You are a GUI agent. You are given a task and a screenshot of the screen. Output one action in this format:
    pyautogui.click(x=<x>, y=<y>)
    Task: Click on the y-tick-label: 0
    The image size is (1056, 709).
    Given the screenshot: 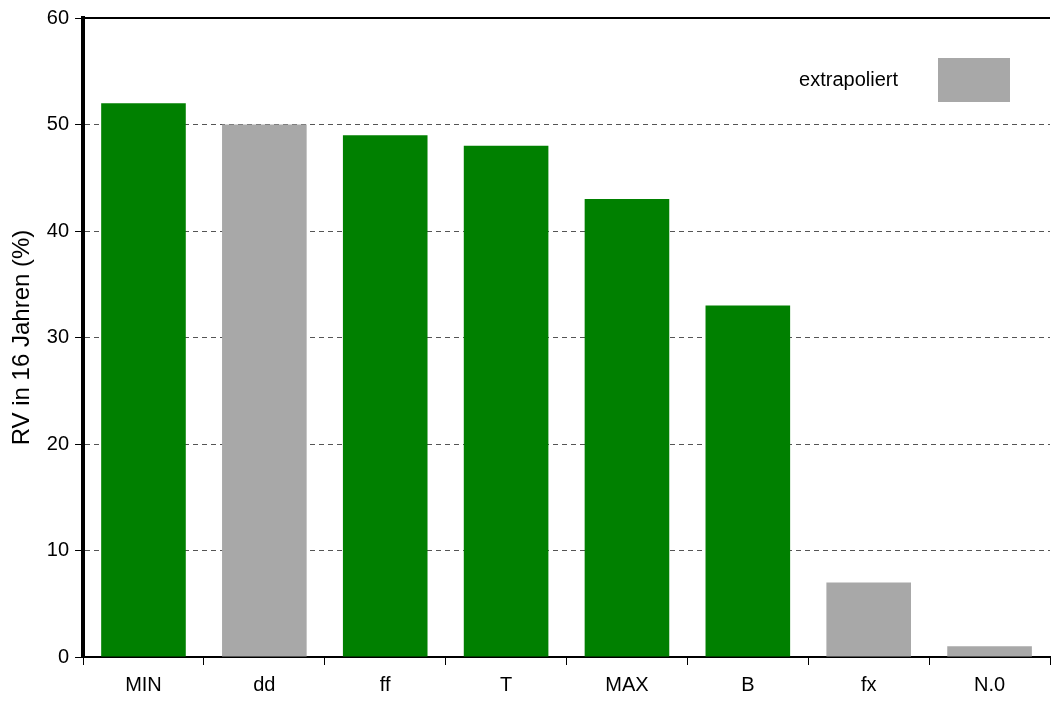 What is the action you would take?
    pyautogui.click(x=63, y=655)
    